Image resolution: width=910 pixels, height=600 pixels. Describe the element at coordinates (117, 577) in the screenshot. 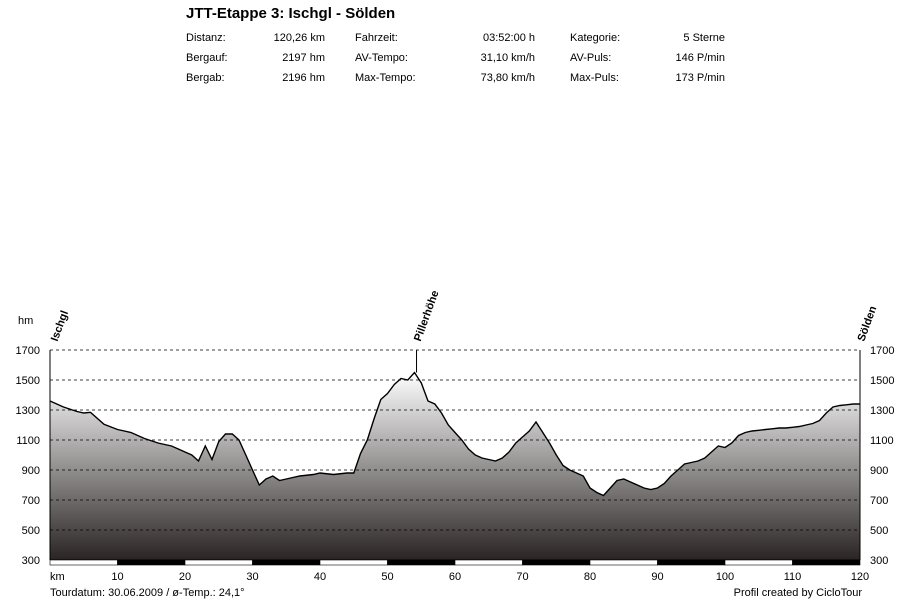

I see `x-tick-label-10: 10` at that location.